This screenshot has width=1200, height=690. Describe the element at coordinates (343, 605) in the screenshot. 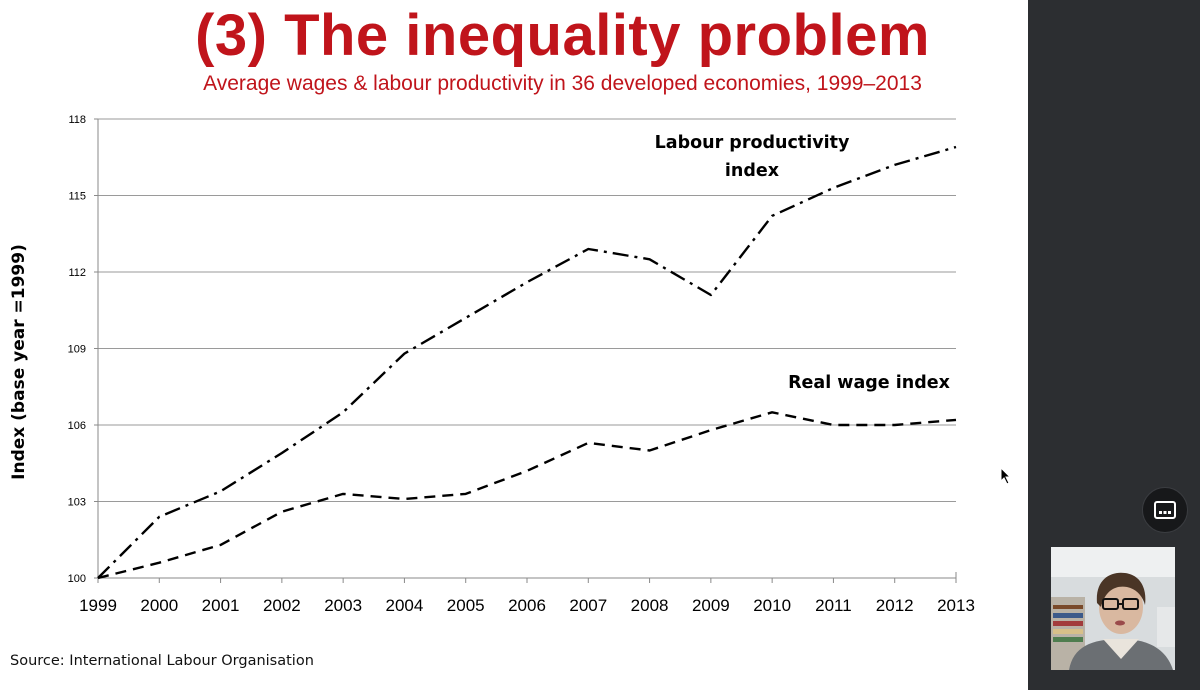

I see `x-tick-label: 2003` at that location.